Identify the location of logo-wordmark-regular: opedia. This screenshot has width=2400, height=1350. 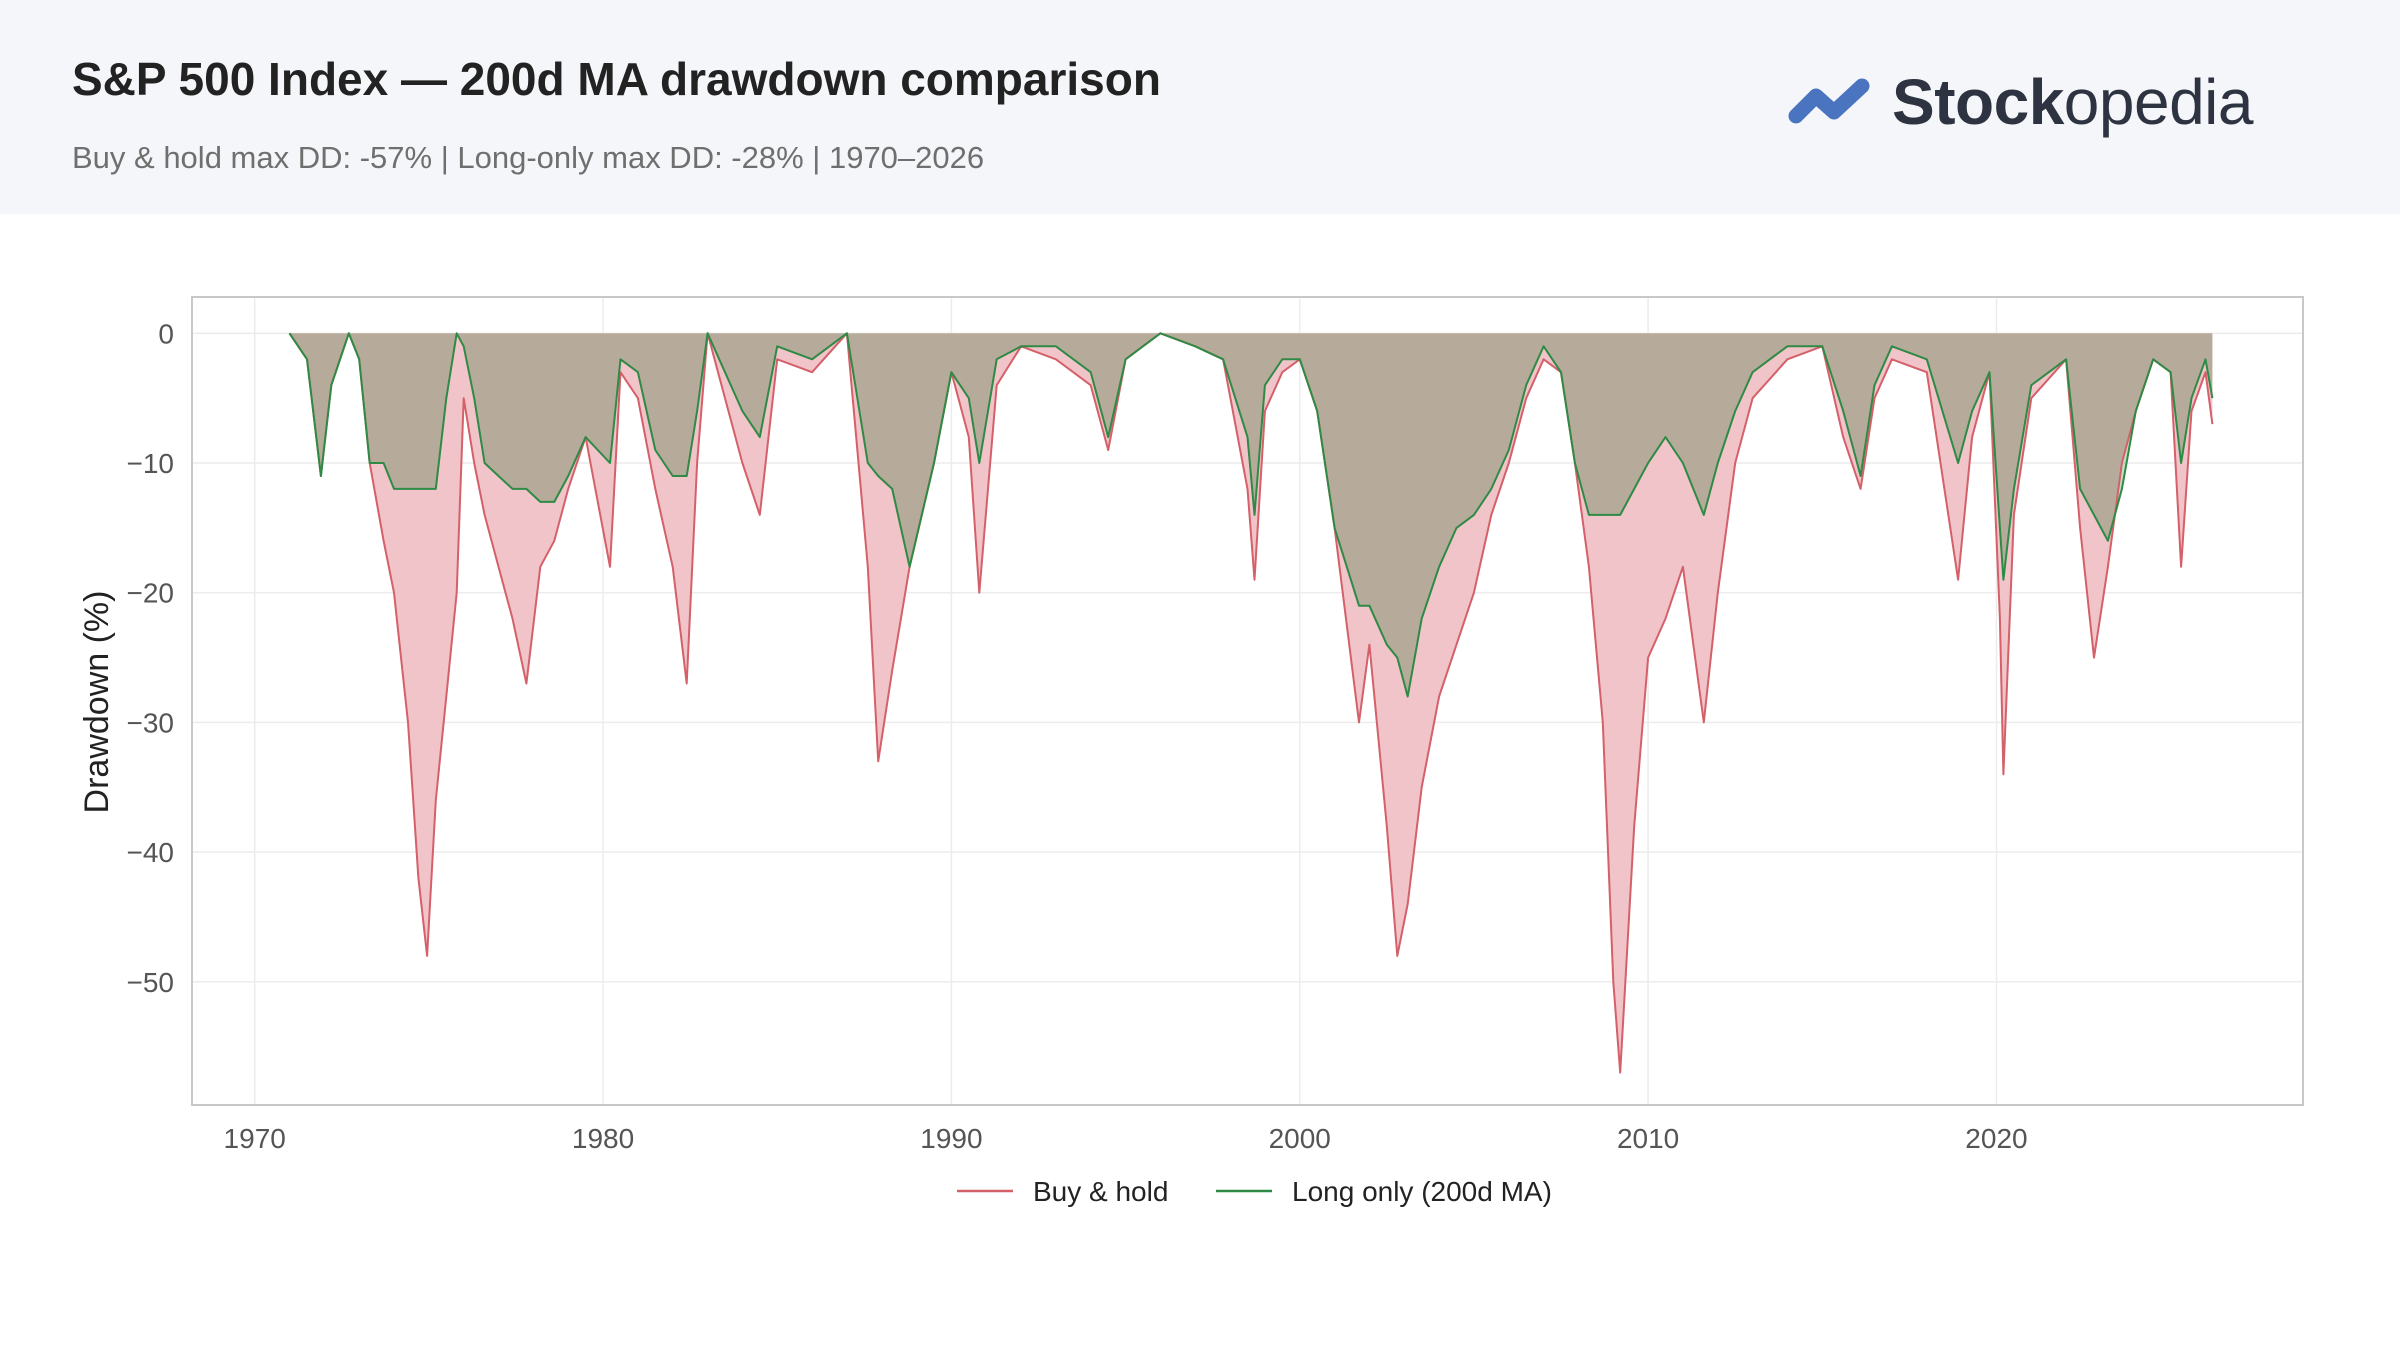
(2158, 102).